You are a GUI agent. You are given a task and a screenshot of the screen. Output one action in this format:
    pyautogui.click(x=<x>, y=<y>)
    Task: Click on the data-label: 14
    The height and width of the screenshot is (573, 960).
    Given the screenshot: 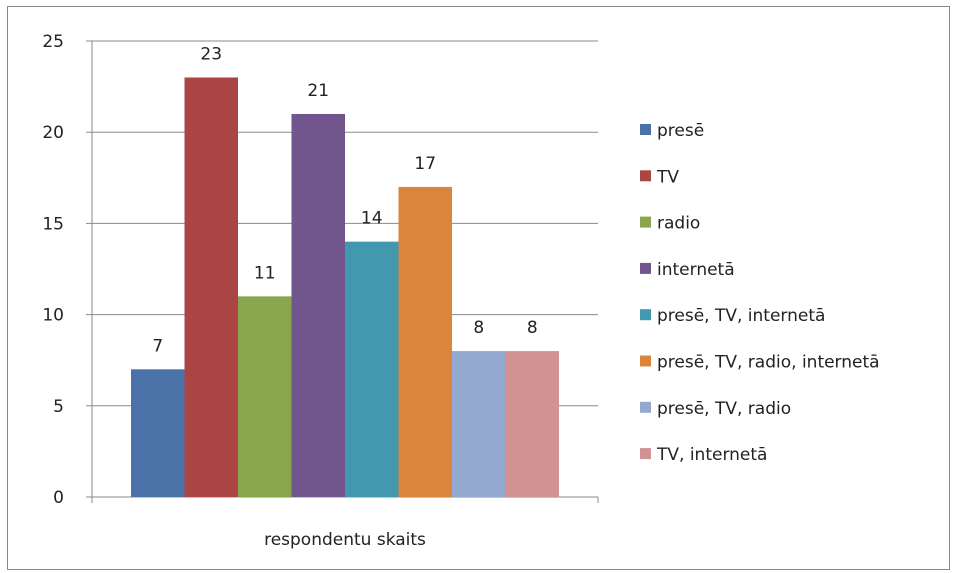 What is the action you would take?
    pyautogui.click(x=372, y=219)
    